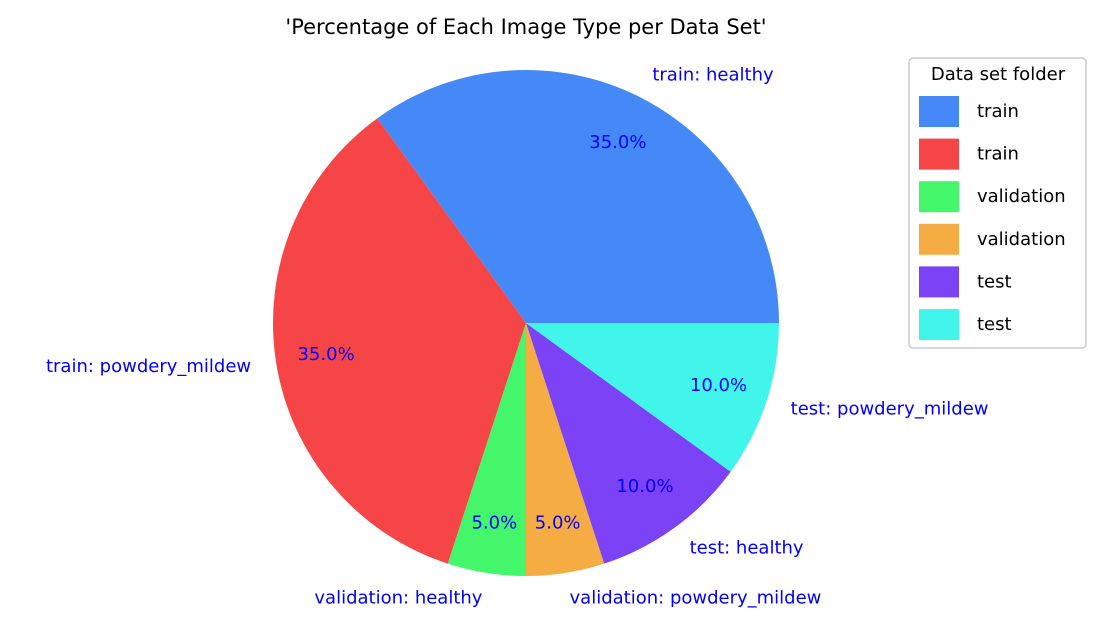  What do you see at coordinates (696, 597) in the screenshot?
I see `slice-category-label: validation: powdery_mildew` at bounding box center [696, 597].